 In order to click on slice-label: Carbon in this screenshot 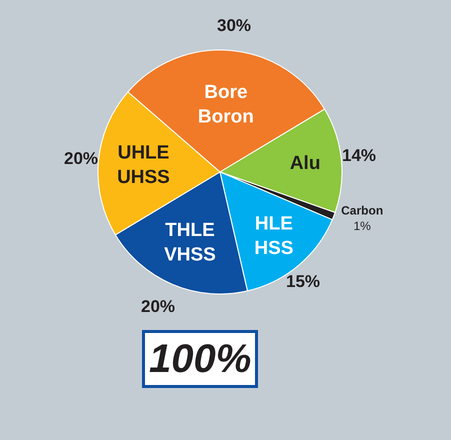, I will do `click(362, 210)`.